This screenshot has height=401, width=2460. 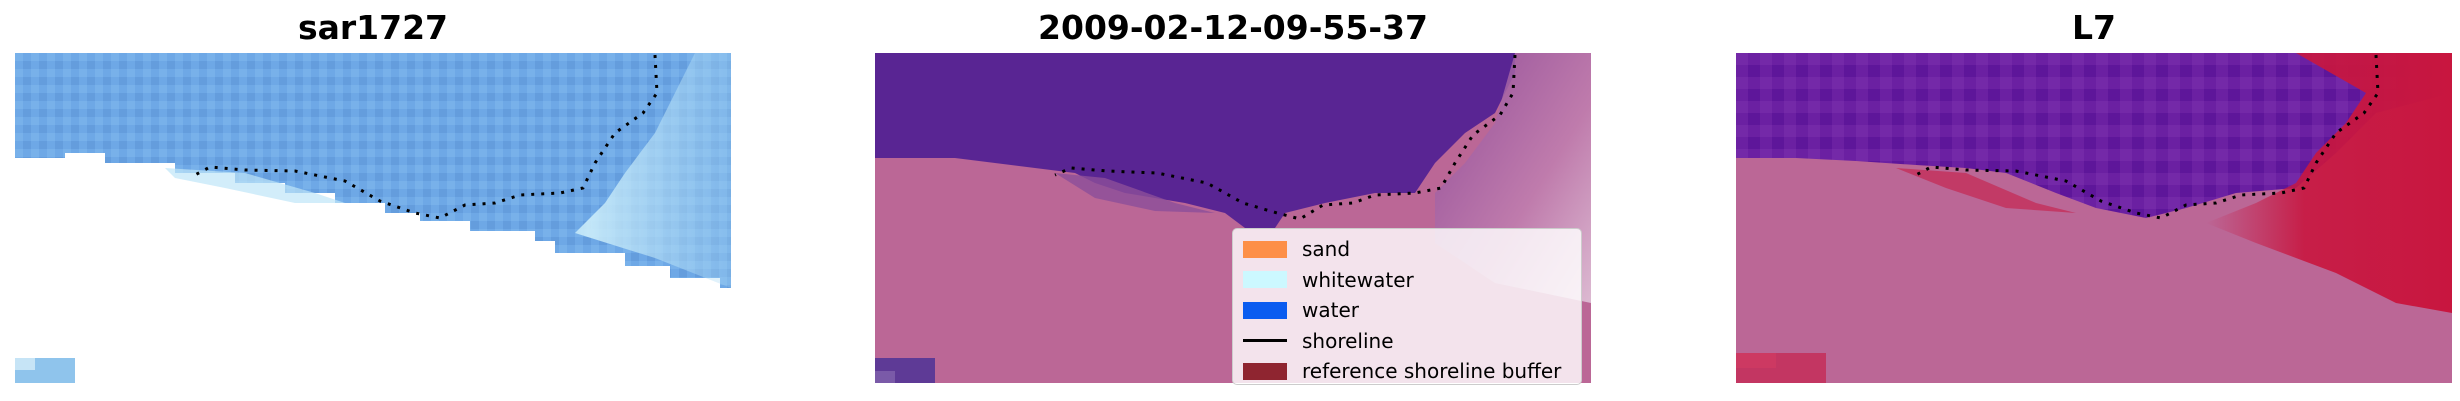 I want to click on legend-item-whitewater: whitewater, so click(x=1412, y=280).